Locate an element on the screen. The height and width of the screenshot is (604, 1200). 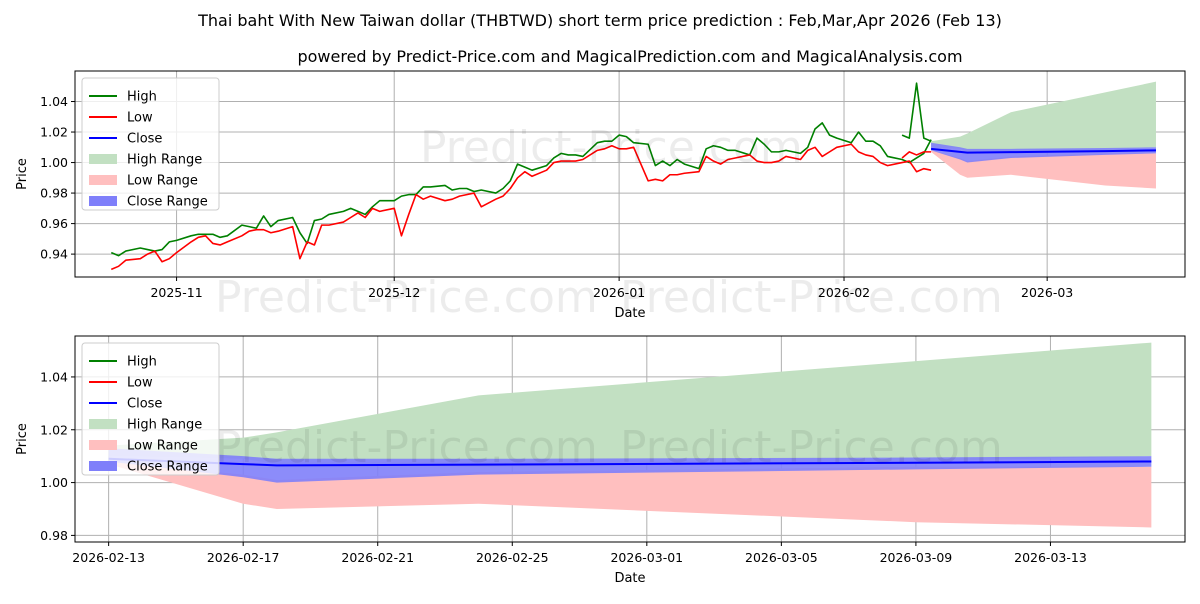
bottom-y-tick-label: 1.02 is located at coordinates (54, 429).